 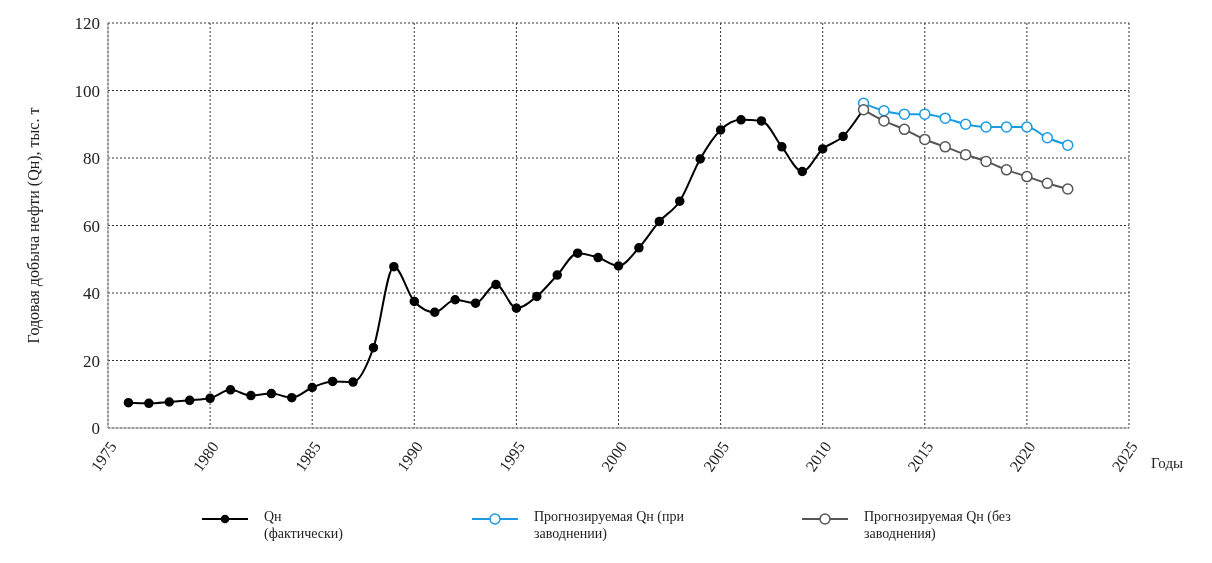 What do you see at coordinates (91, 226) in the screenshot?
I see `y-tick-label: 60` at bounding box center [91, 226].